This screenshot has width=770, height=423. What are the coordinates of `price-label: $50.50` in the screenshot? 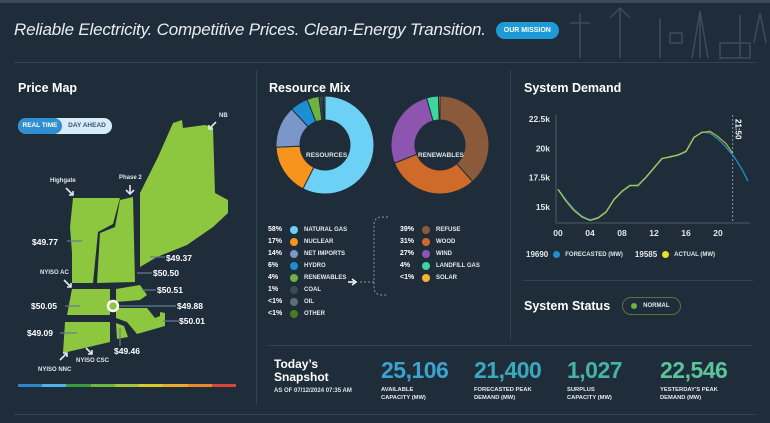 It's located at (166, 273).